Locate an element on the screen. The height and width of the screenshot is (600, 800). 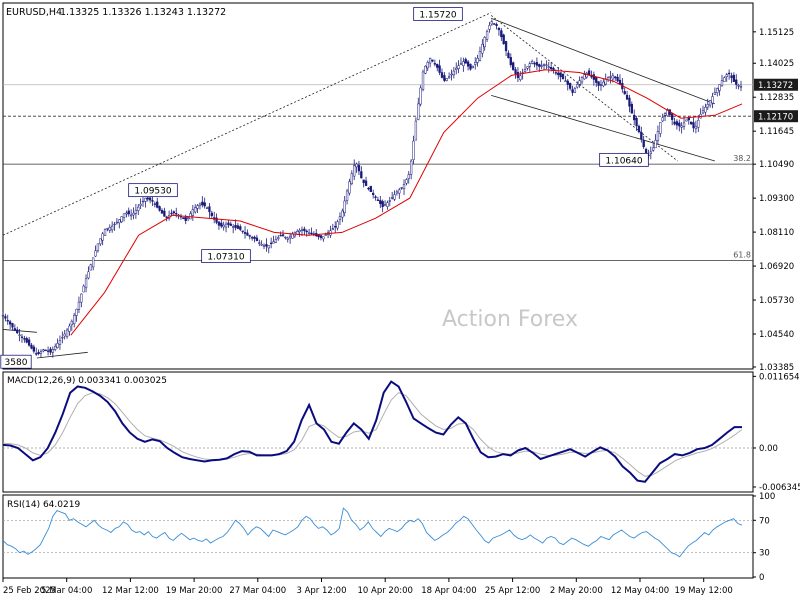
time-tick-label-9: 2 May 20:00 is located at coordinates (576, 591).